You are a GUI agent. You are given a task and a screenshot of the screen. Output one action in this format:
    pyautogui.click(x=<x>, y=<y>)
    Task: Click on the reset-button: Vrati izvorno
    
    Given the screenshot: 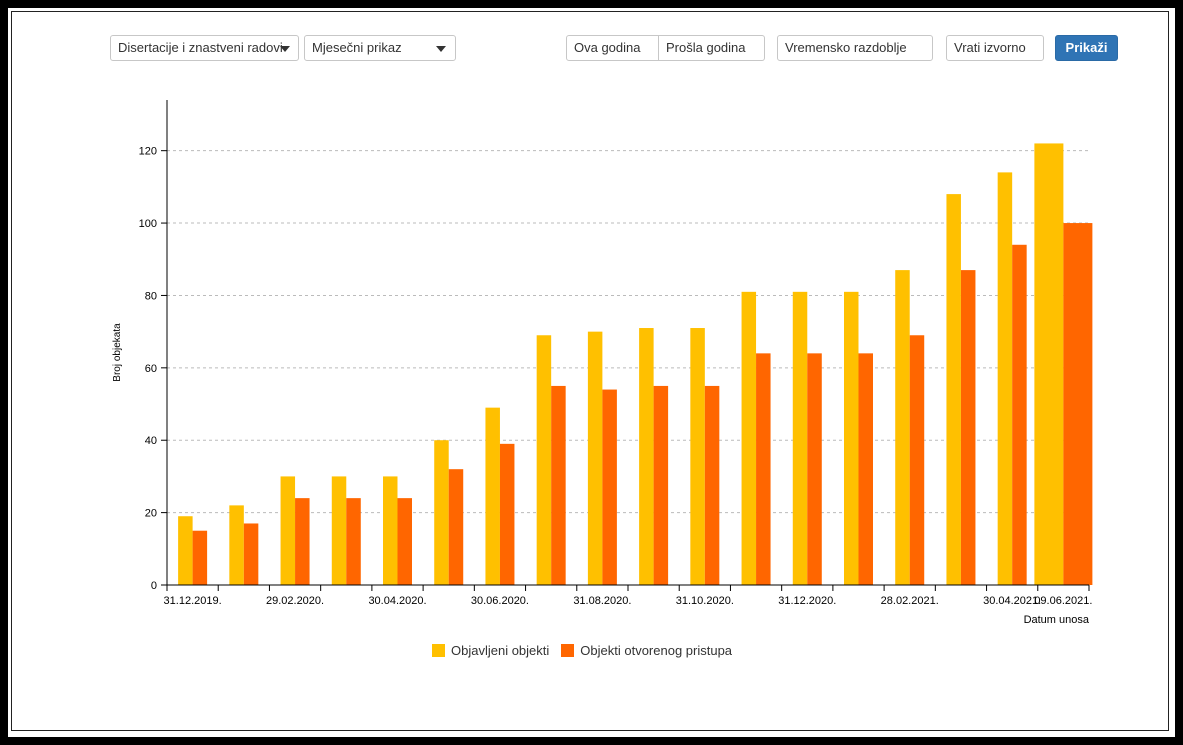 What is the action you would take?
    pyautogui.click(x=995, y=48)
    